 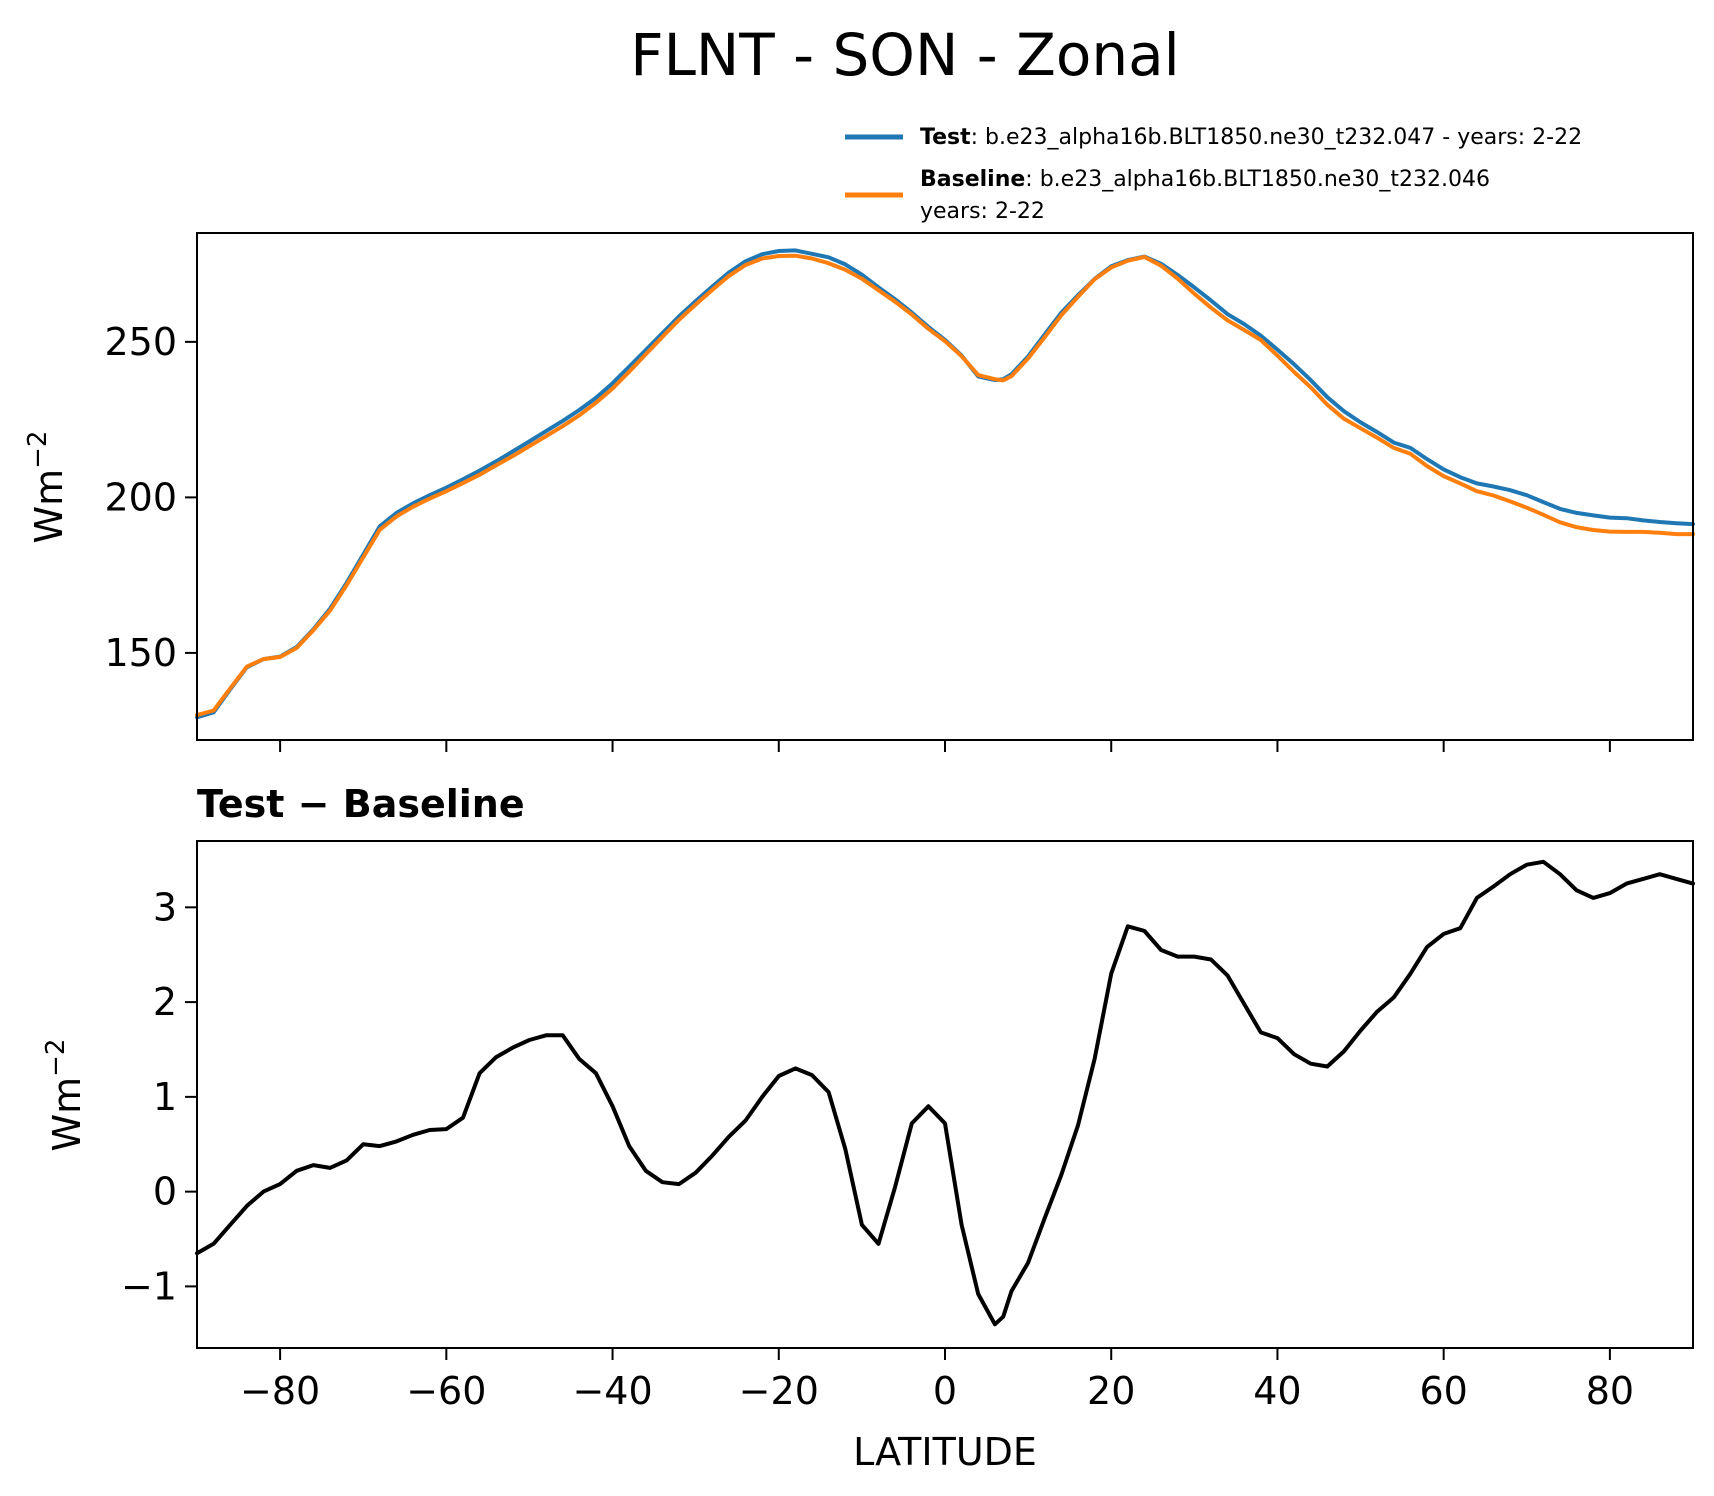 What do you see at coordinates (165, 1192) in the screenshot?
I see `bottom-y-tick-label: 0` at bounding box center [165, 1192].